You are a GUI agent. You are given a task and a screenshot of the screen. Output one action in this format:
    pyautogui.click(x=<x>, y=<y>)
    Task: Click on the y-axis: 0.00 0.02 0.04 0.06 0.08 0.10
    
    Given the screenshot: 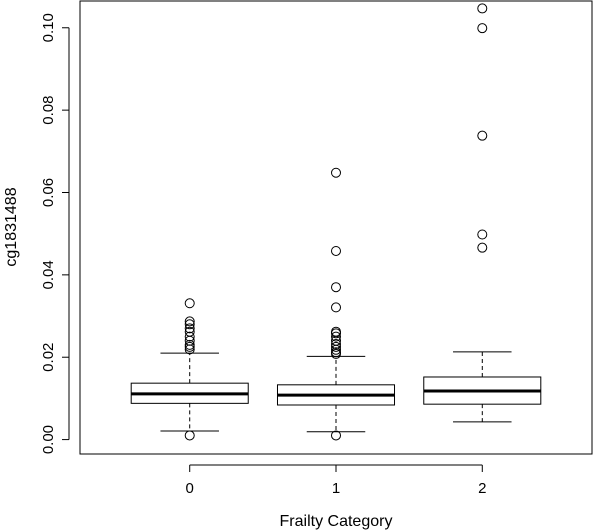 What is the action you would take?
    pyautogui.click(x=55, y=233)
    